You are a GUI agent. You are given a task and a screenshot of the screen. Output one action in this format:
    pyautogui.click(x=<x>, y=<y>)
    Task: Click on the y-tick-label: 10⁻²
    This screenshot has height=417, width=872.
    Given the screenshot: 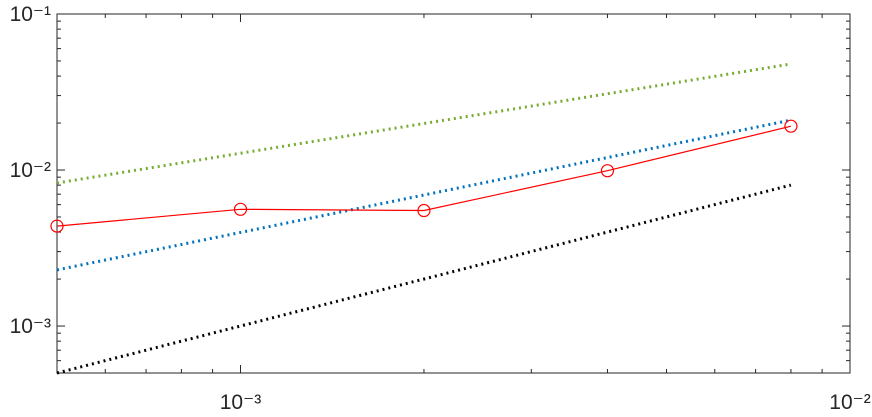 What is the action you would take?
    pyautogui.click(x=30, y=170)
    